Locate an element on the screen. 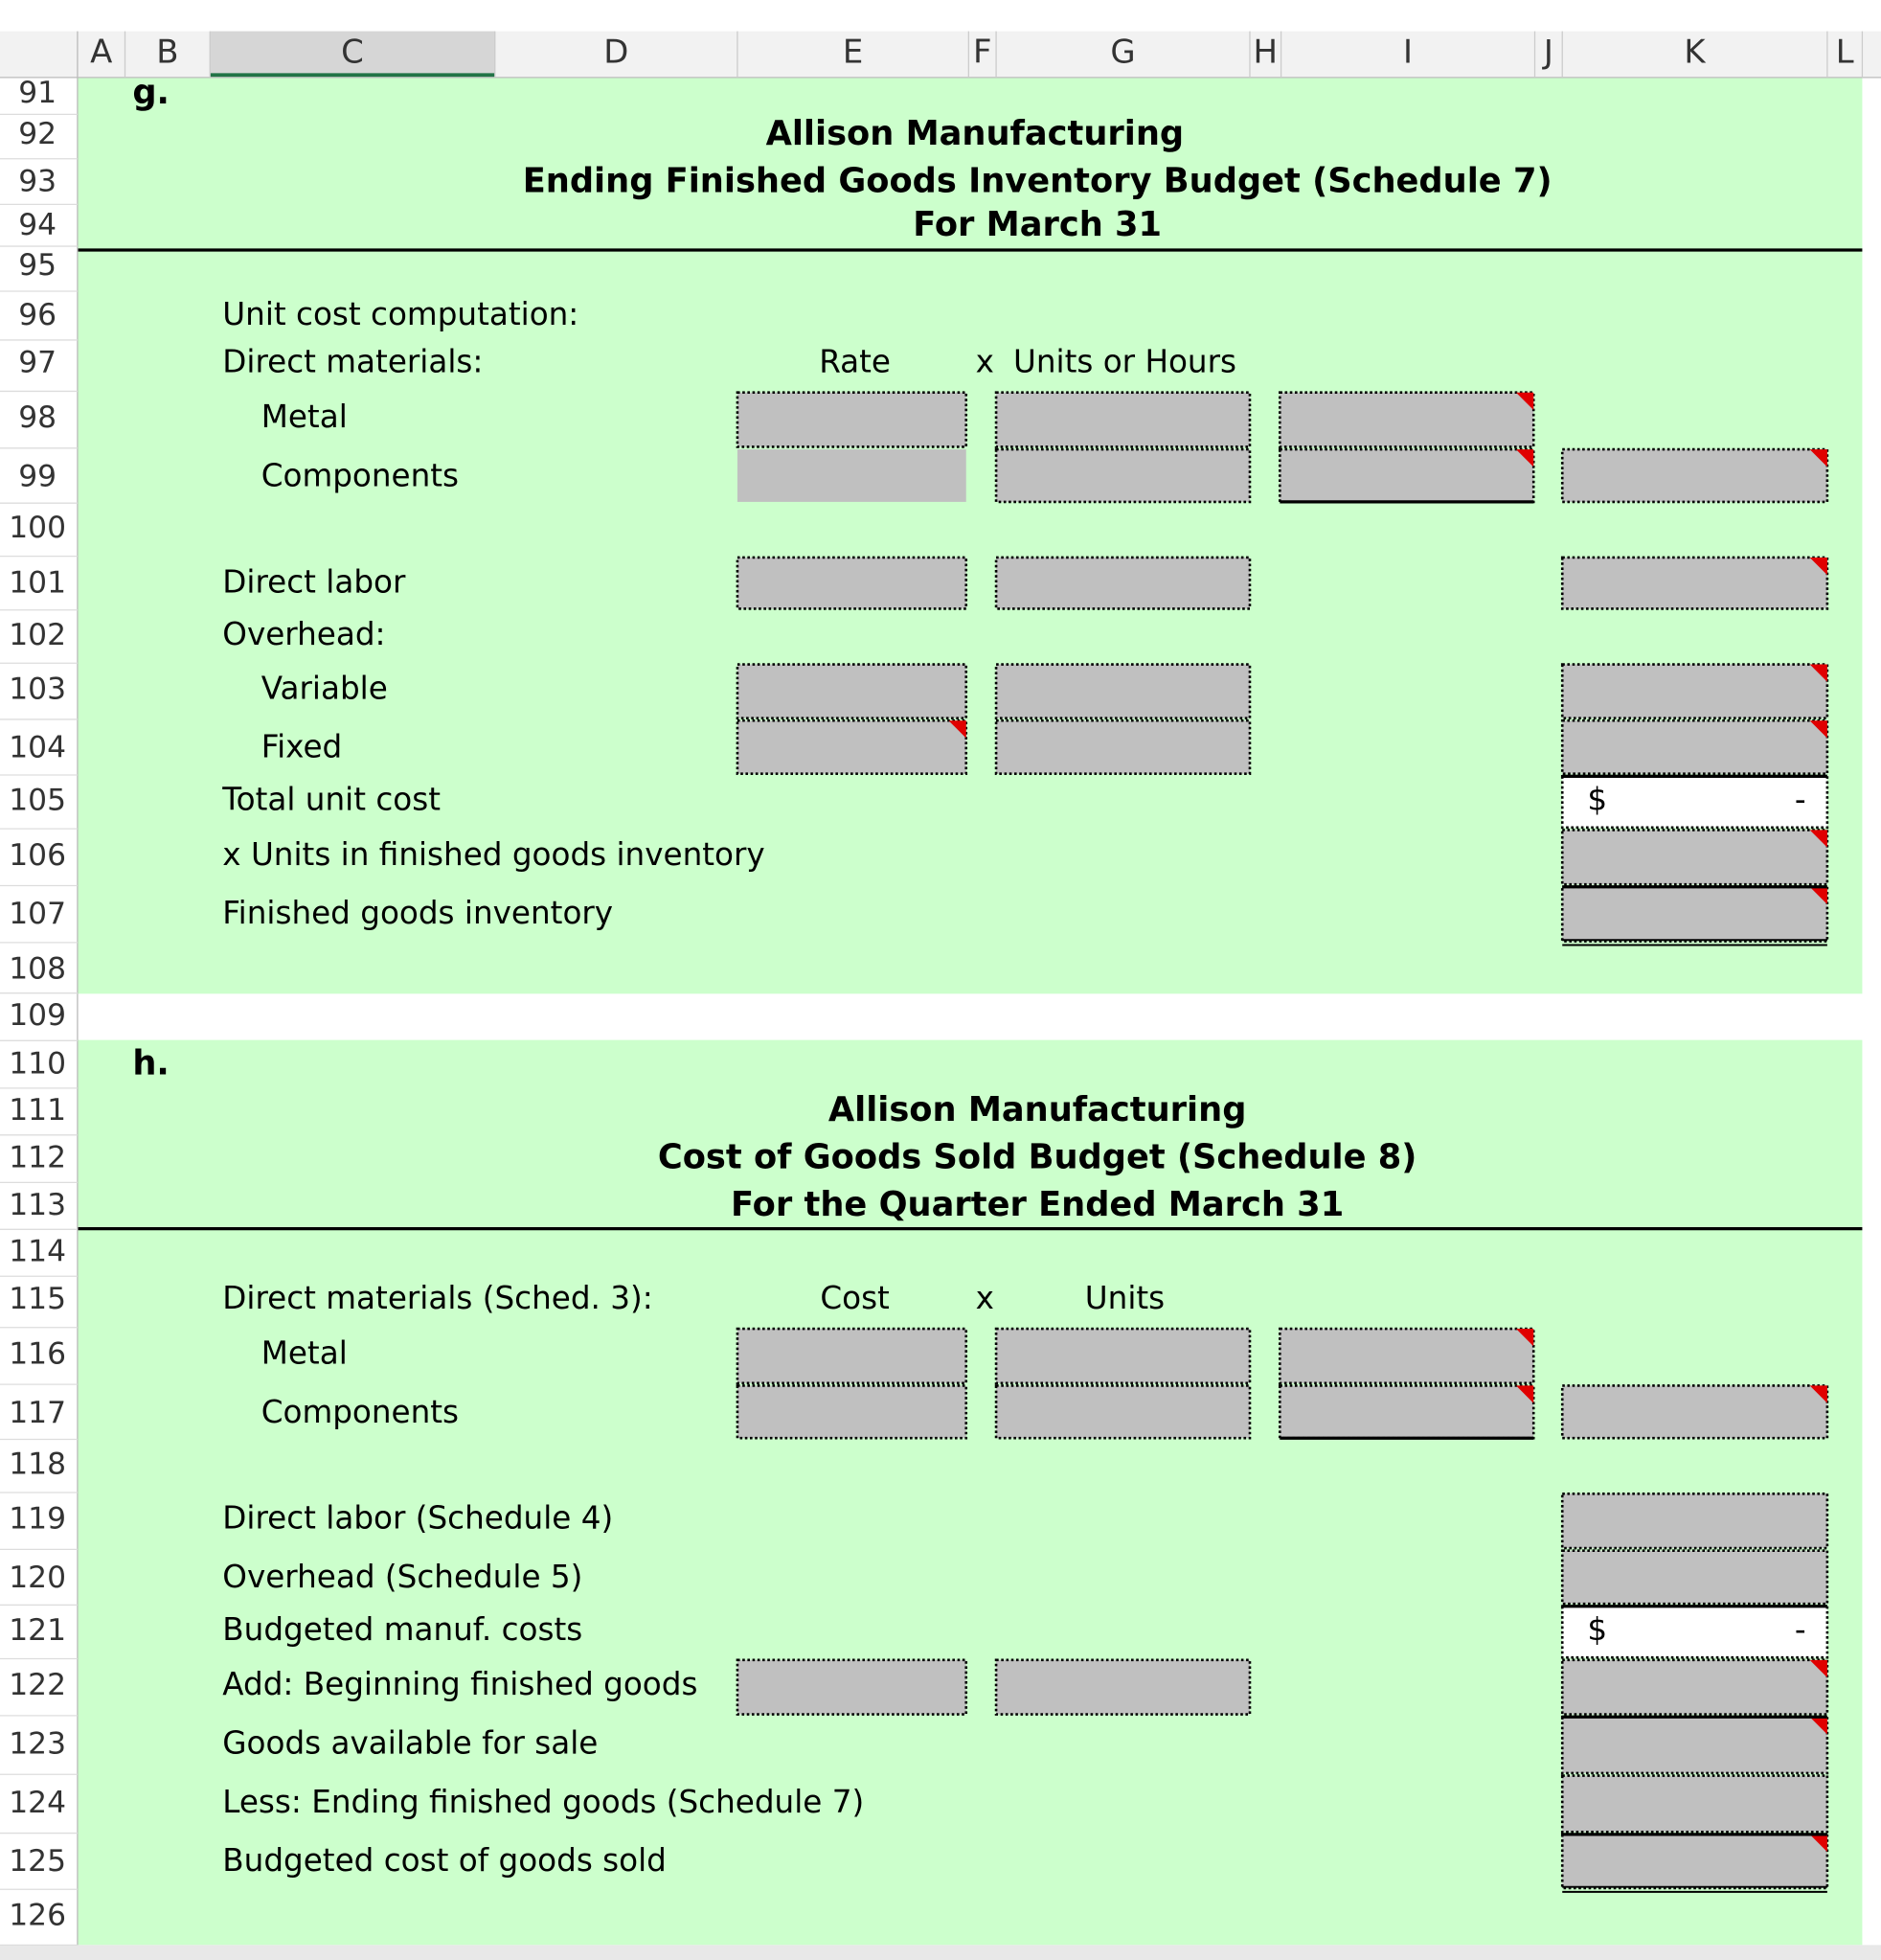  row-number: 96 is located at coordinates (37, 315).